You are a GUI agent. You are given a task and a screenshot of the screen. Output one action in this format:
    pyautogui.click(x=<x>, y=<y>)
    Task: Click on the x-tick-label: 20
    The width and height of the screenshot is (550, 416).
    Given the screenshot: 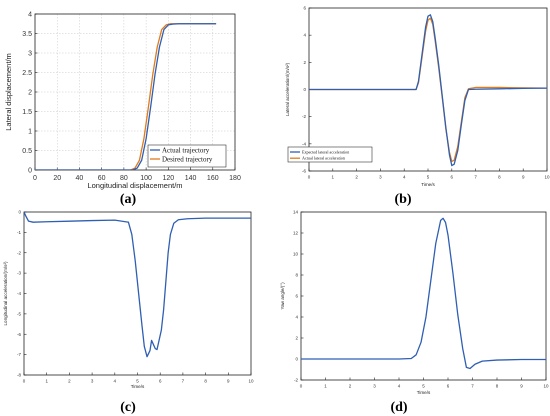 What is the action you would take?
    pyautogui.click(x=57, y=178)
    